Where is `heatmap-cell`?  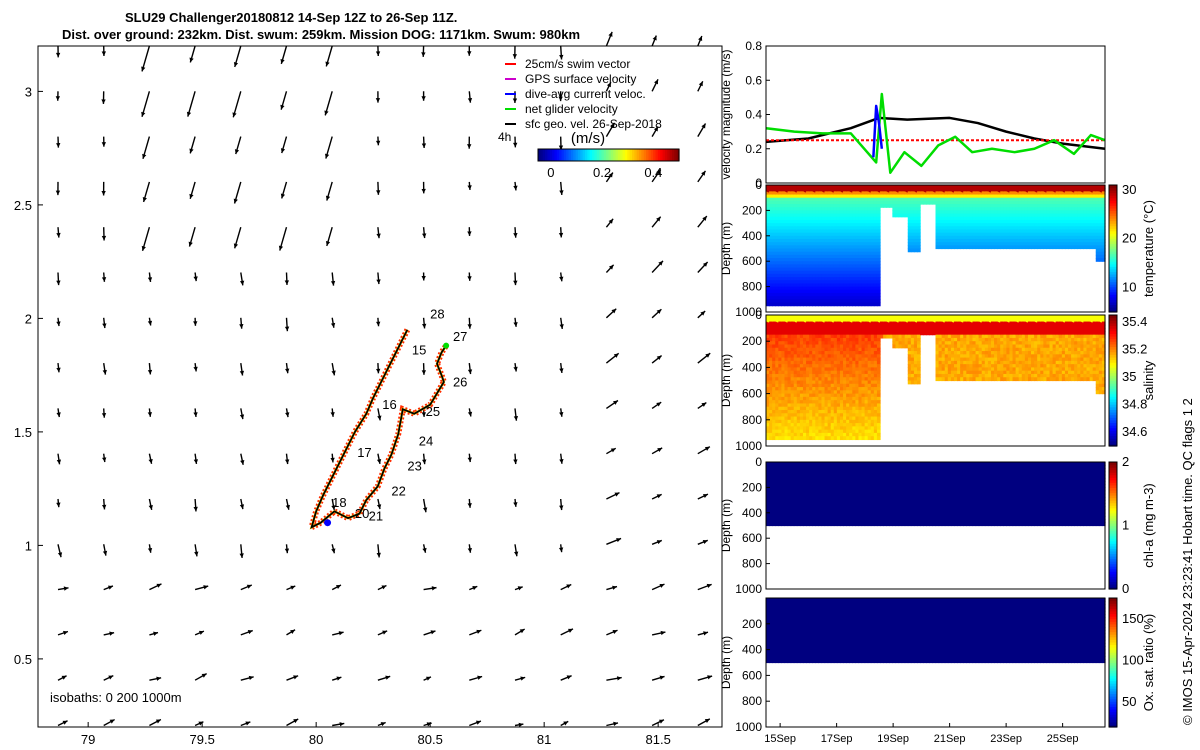
heatmap-cell is located at coordinates (919, 250).